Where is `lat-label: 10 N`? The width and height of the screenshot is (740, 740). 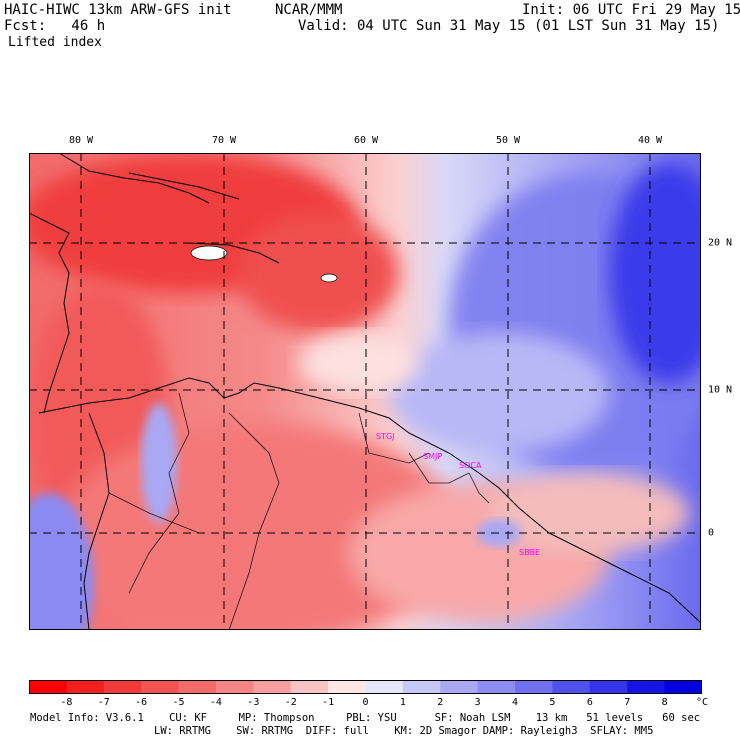 lat-label: 10 N is located at coordinates (720, 390).